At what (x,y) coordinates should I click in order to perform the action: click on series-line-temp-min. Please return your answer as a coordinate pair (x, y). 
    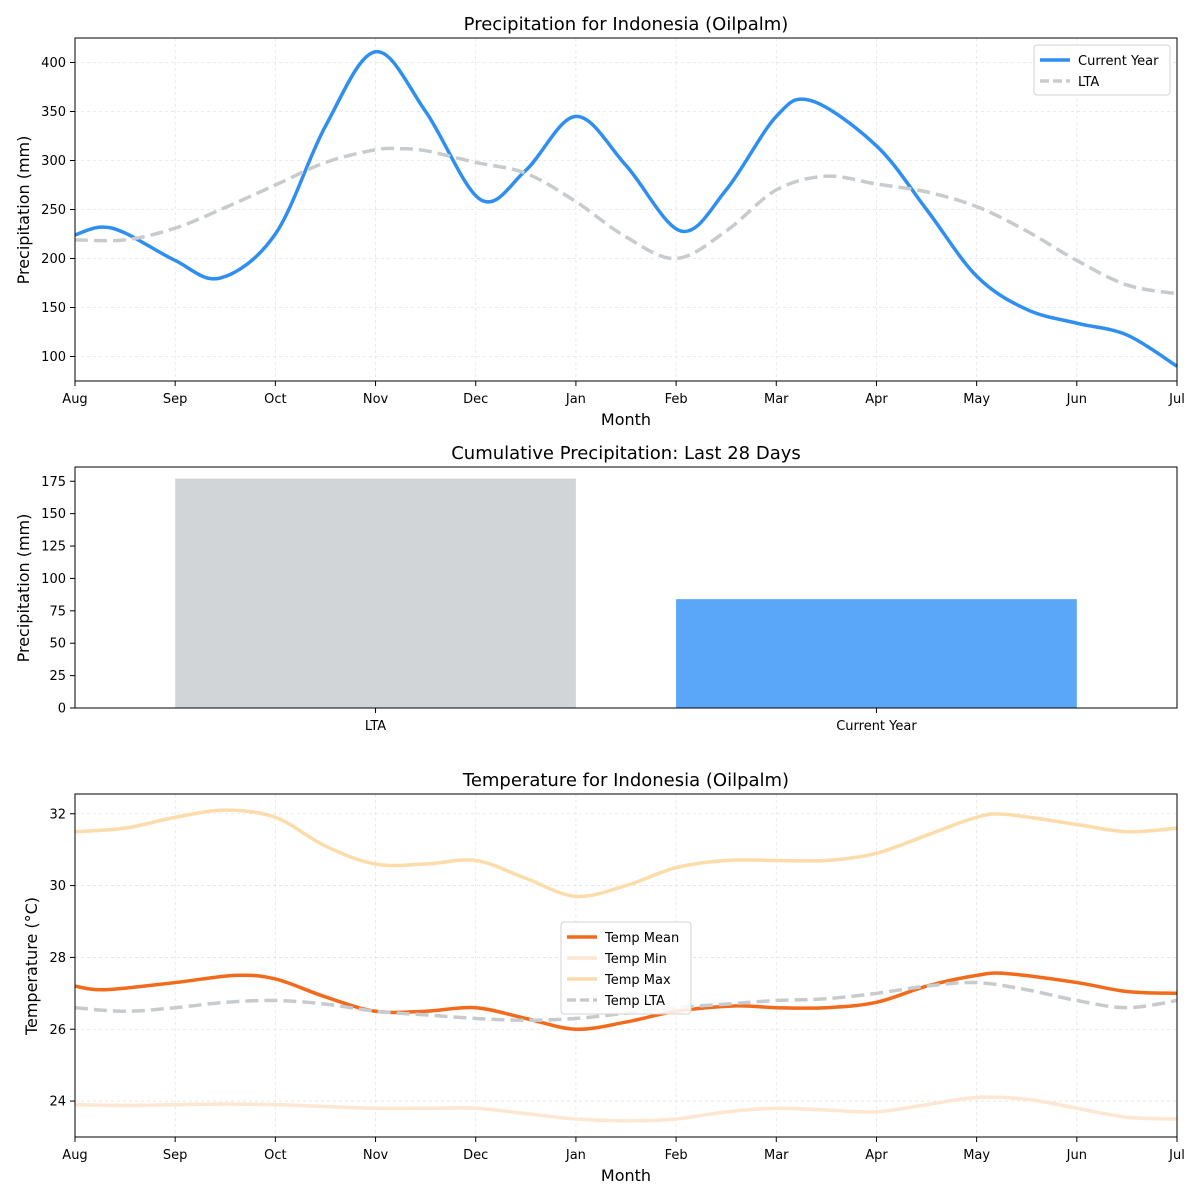
    Looking at the image, I should click on (626, 1109).